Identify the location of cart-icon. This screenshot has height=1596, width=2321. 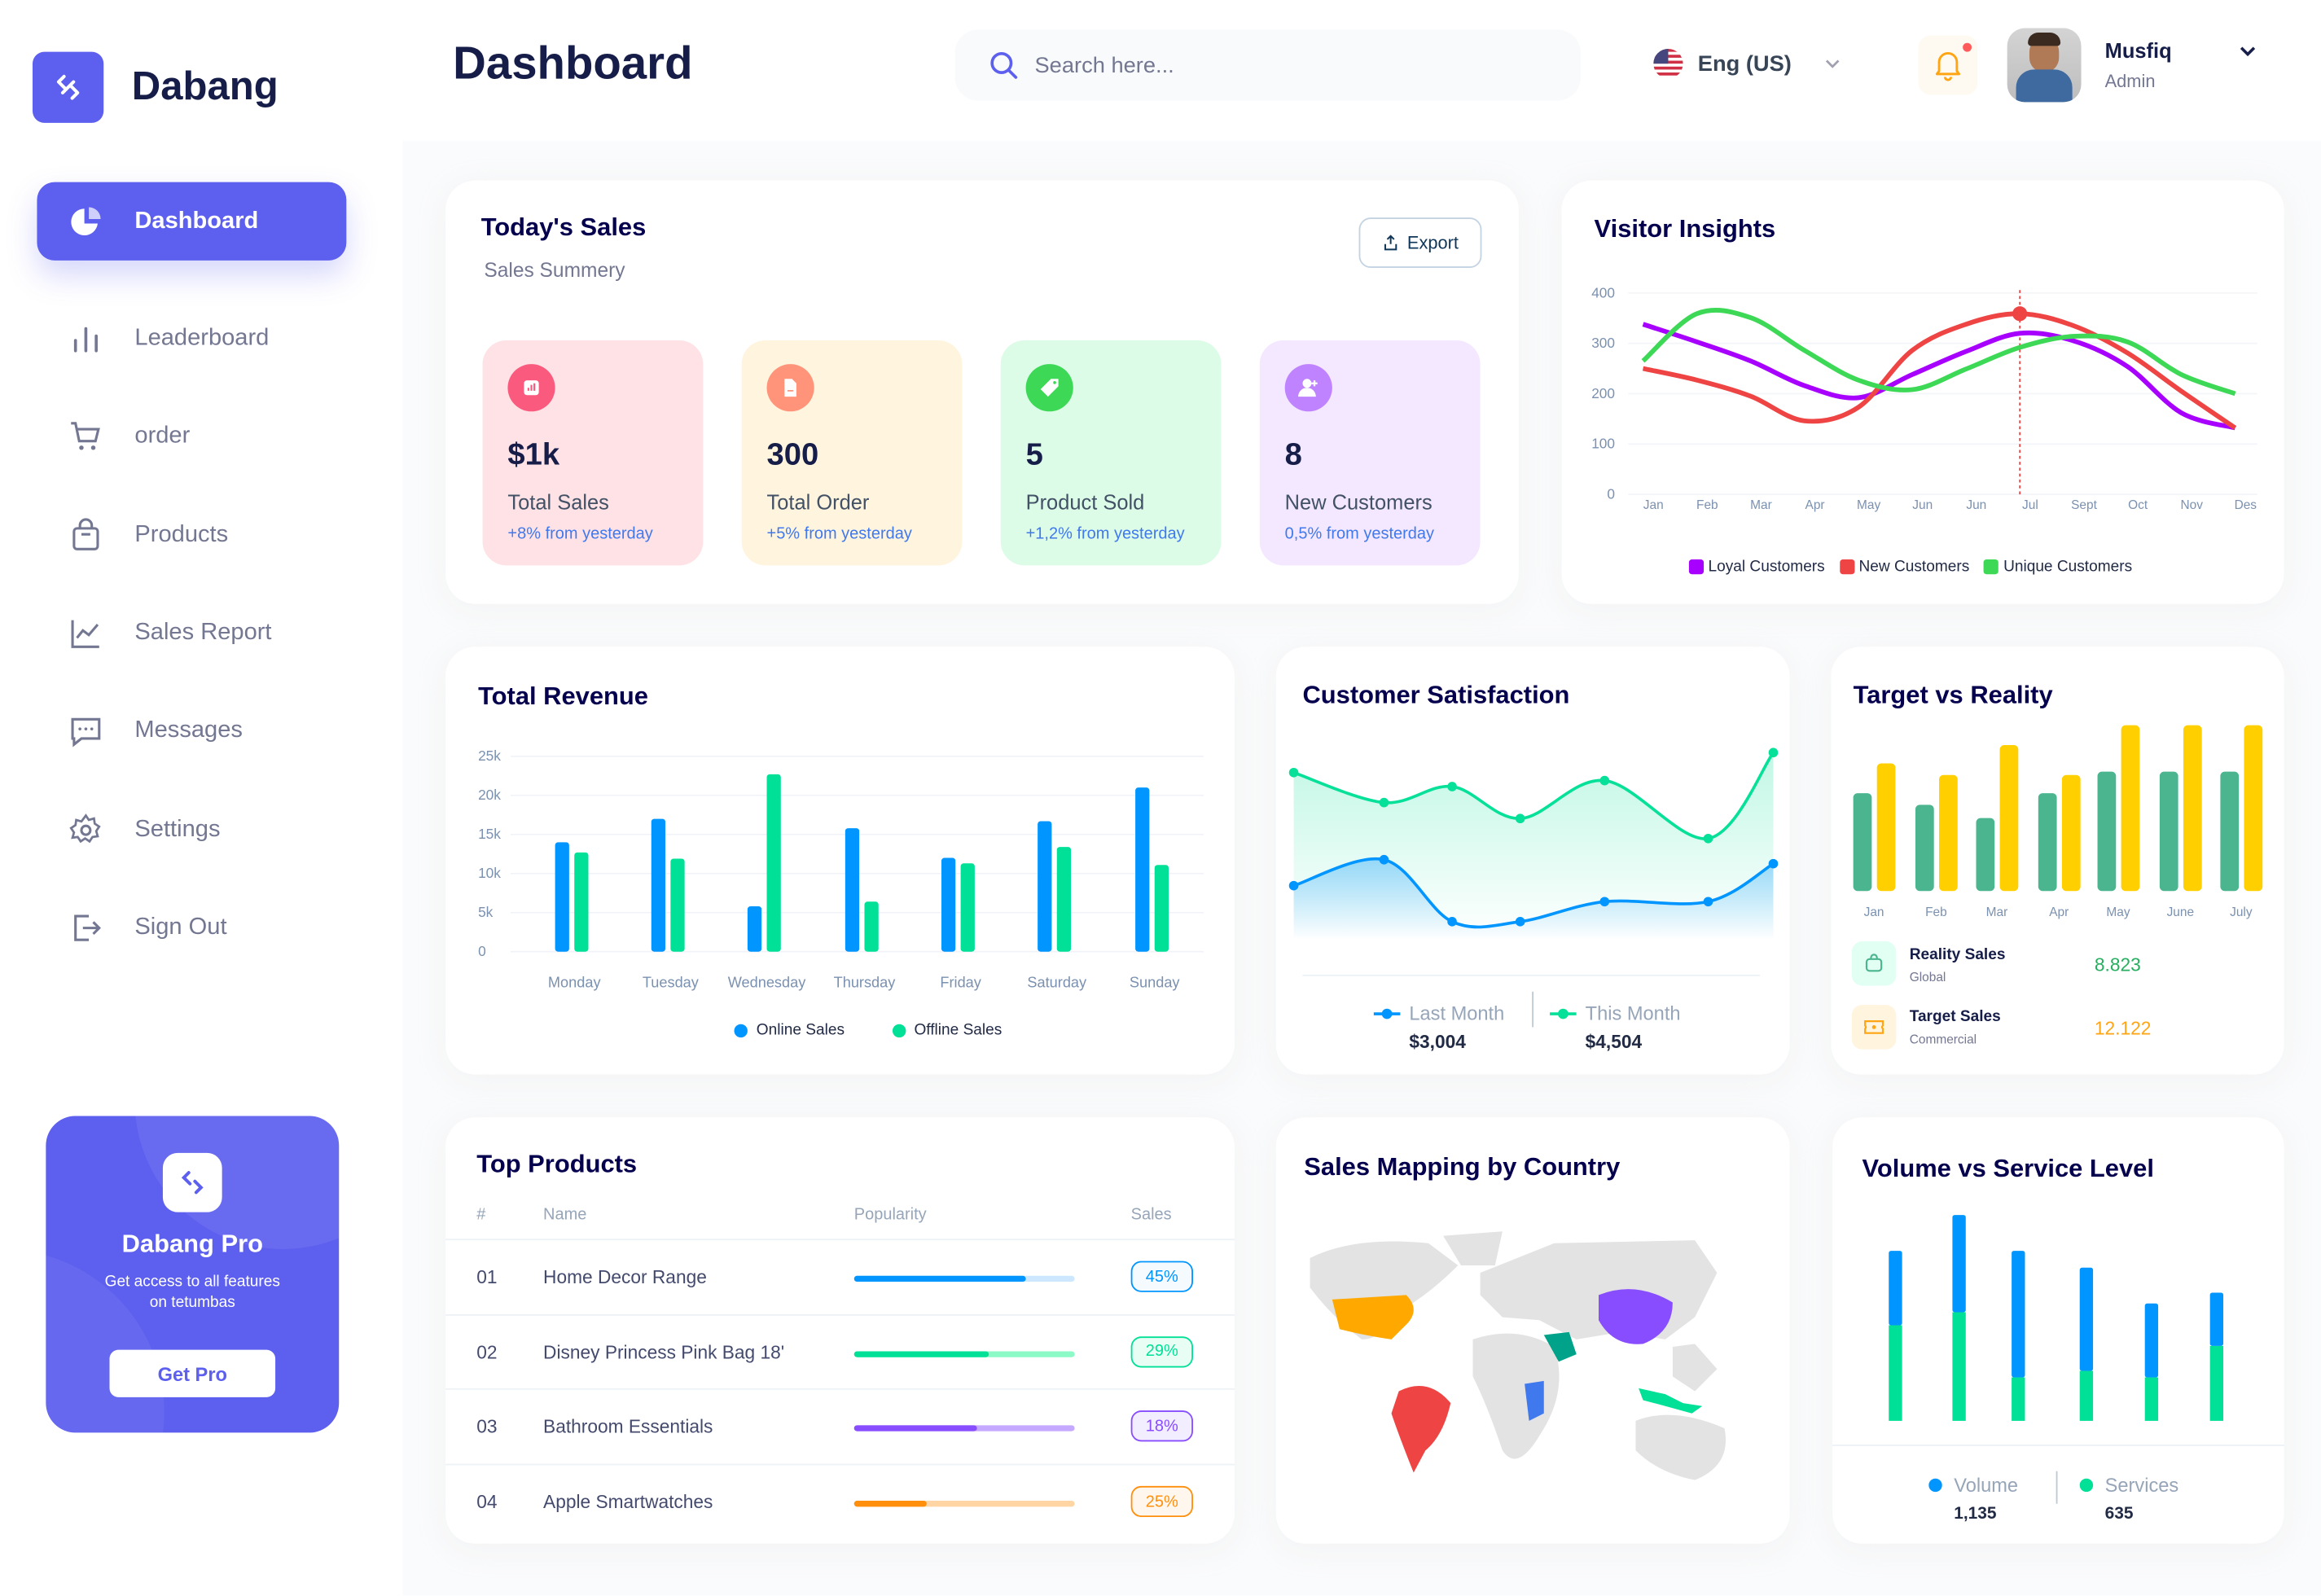
(85, 435).